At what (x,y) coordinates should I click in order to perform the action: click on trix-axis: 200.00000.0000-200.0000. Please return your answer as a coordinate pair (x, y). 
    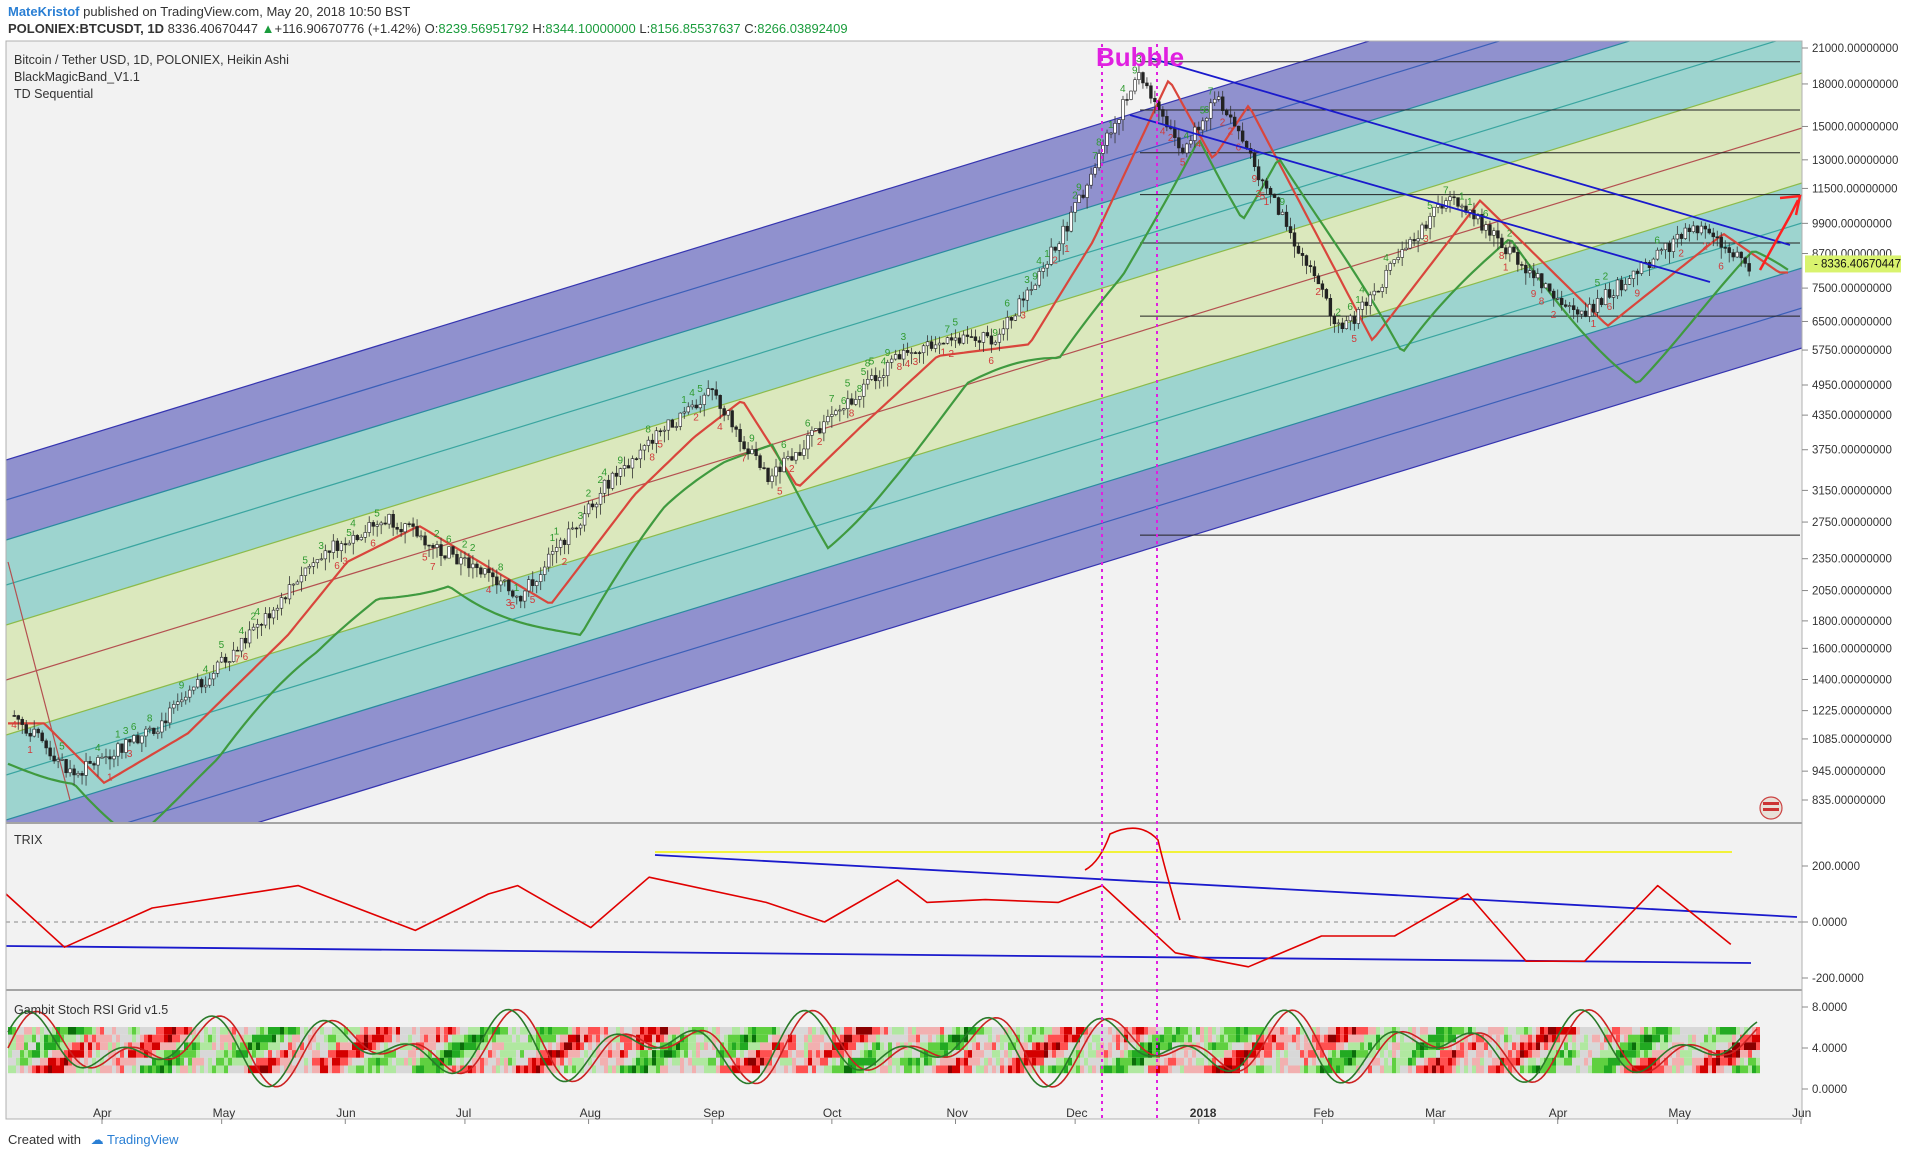
    Looking at the image, I should click on (1833, 923).